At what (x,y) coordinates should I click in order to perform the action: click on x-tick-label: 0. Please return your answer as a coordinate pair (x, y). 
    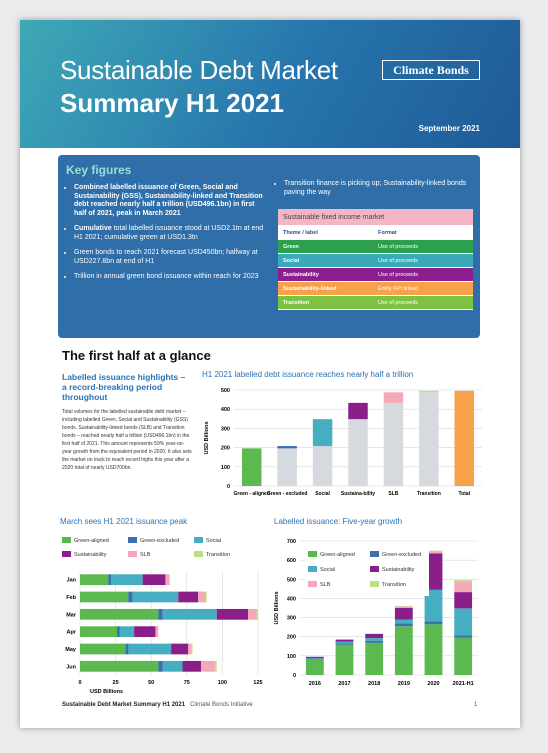
    Looking at the image, I should click on (79, 683).